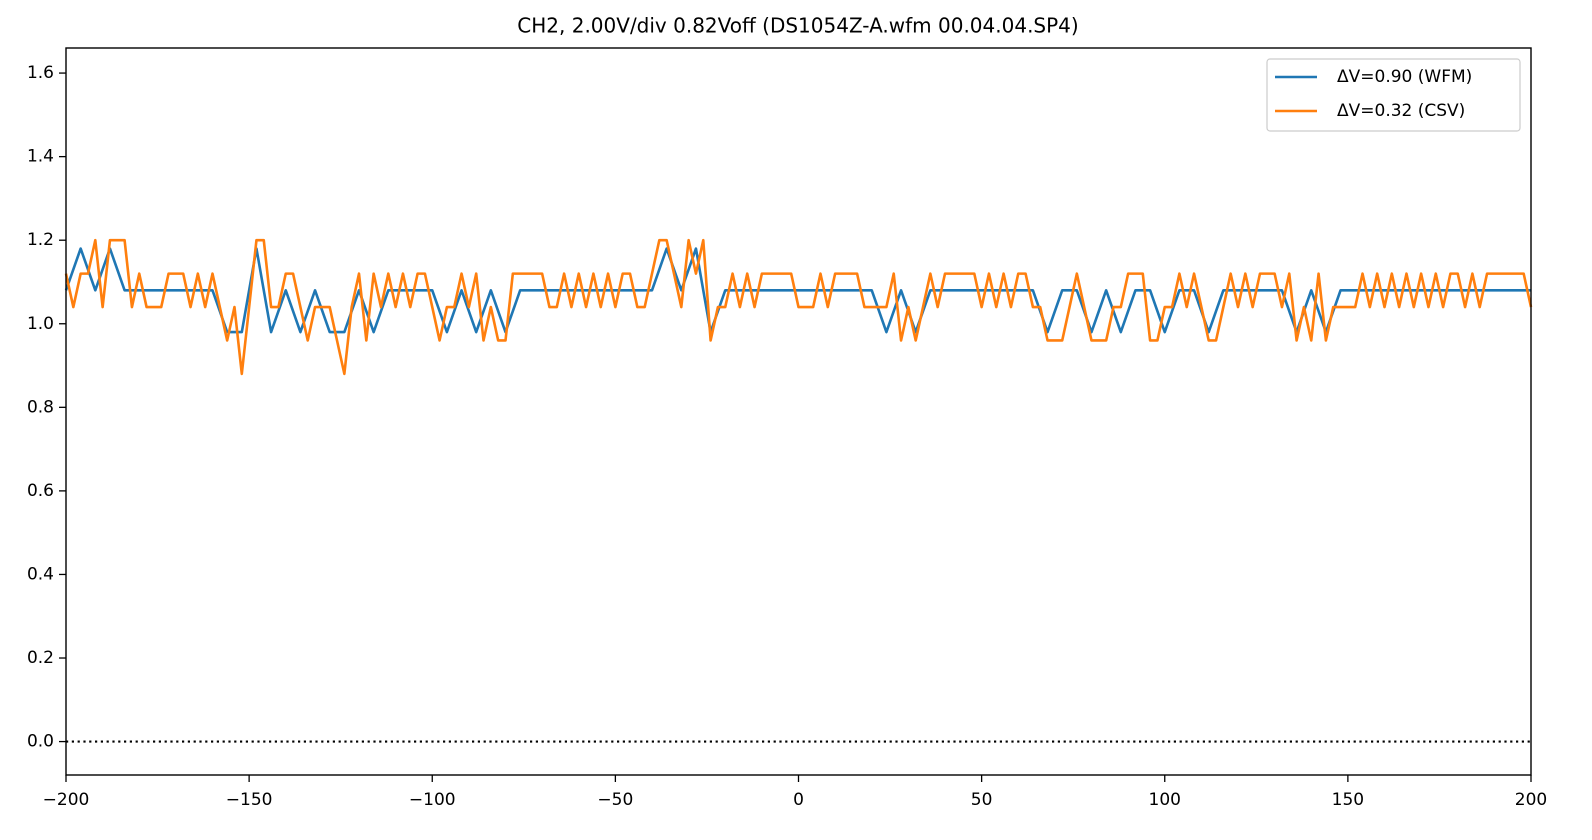 The width and height of the screenshot is (1592, 840). What do you see at coordinates (1404, 77) in the screenshot?
I see `legend-label: ΔV=0.90 (WFM)` at bounding box center [1404, 77].